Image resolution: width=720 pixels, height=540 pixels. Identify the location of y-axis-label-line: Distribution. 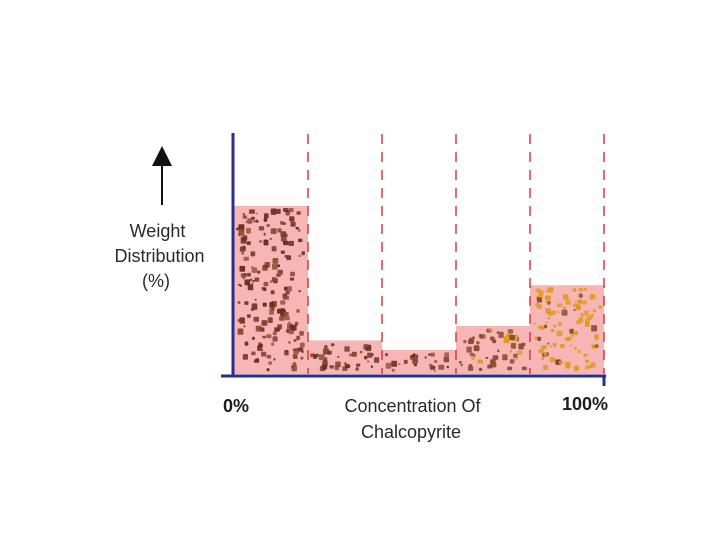
(159, 256).